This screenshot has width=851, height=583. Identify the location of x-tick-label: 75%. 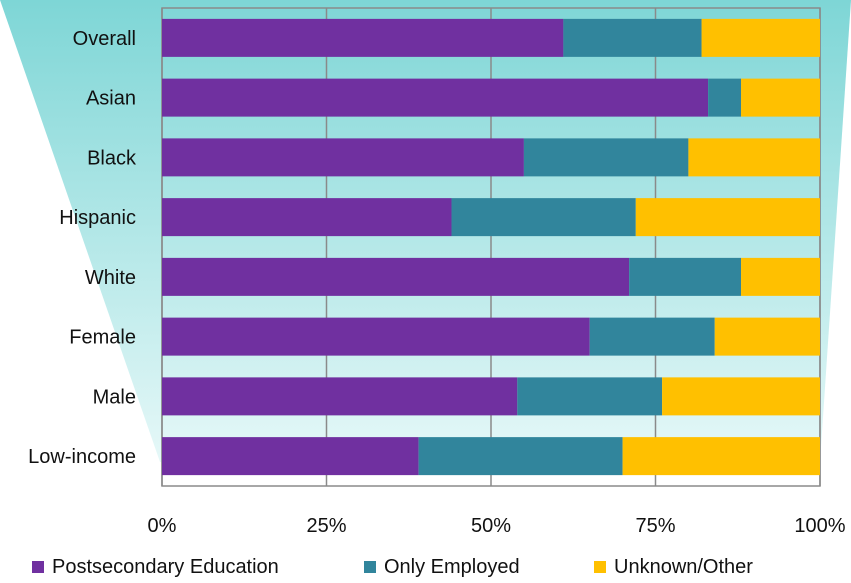
(655, 526).